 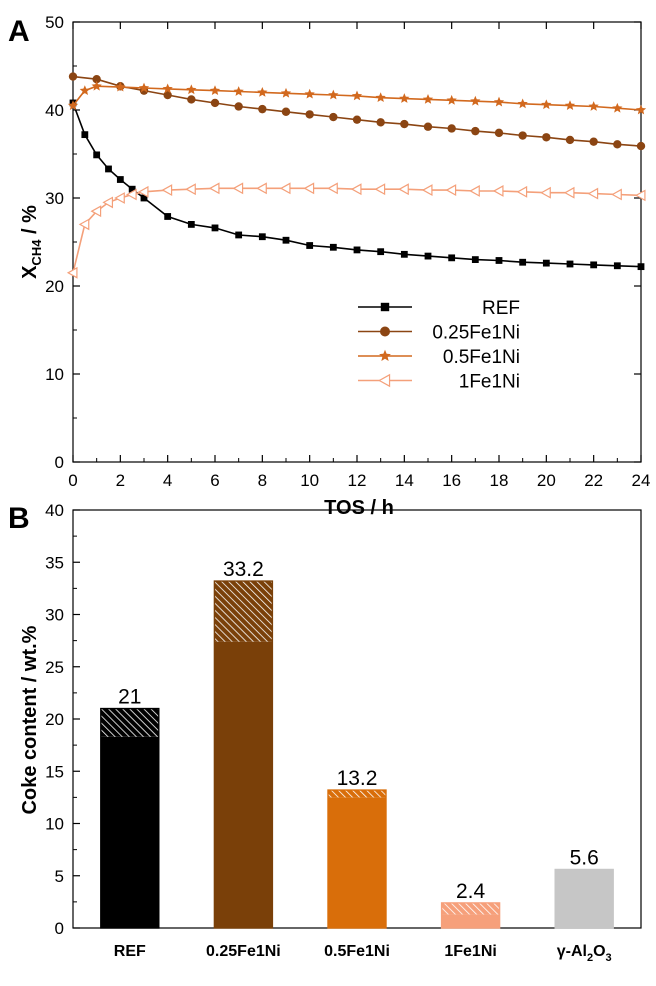 What do you see at coordinates (129, 697) in the screenshot?
I see `bar-value-label: 21` at bounding box center [129, 697].